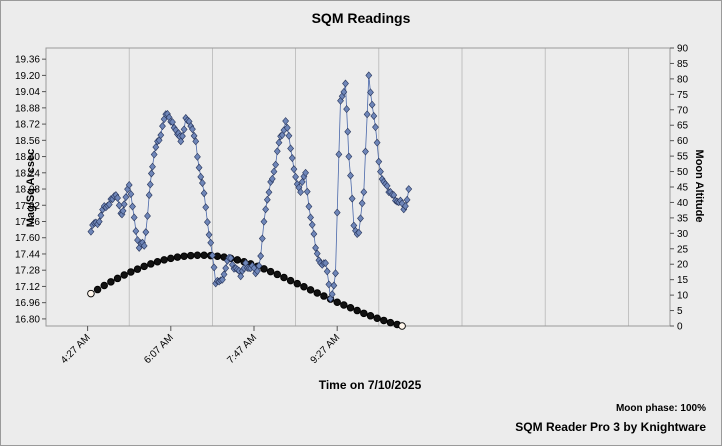 The height and width of the screenshot is (446, 722). What do you see at coordinates (27, 222) in the screenshot?
I see `y-tick-label: 17.76` at bounding box center [27, 222].